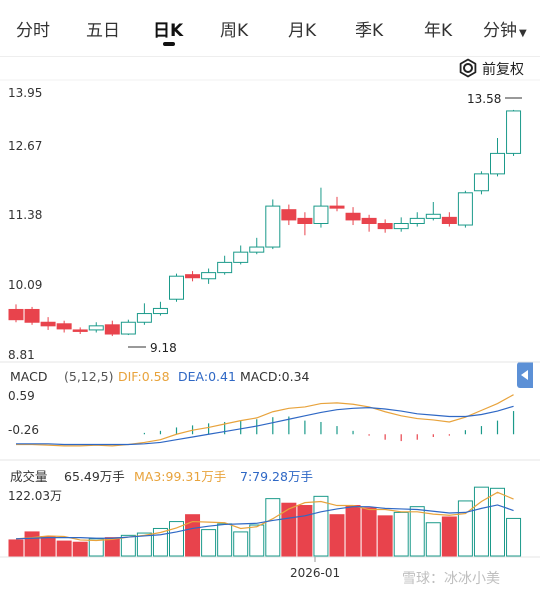 The width and height of the screenshot is (540, 597). What do you see at coordinates (329, 426) in the screenshot?
I see `macd-histogram` at bounding box center [329, 426].